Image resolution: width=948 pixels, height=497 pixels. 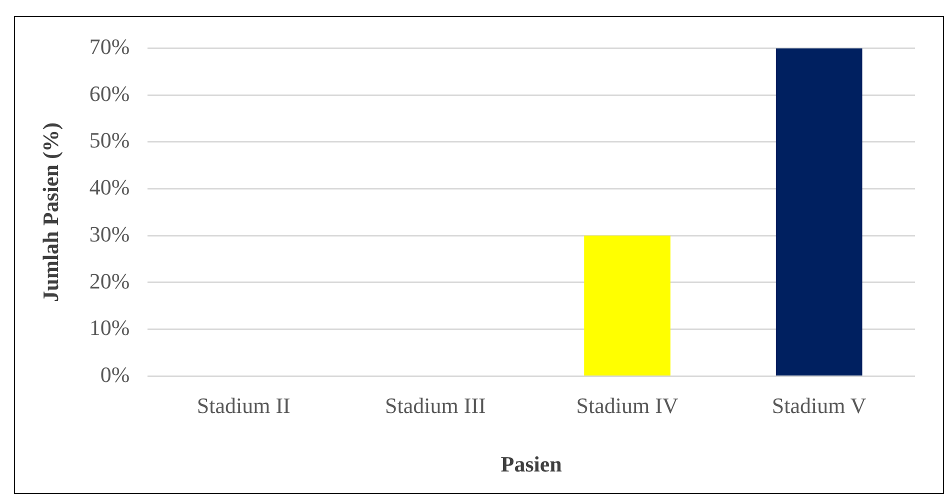 I want to click on y-tick-label: 60%, so click(x=109, y=93).